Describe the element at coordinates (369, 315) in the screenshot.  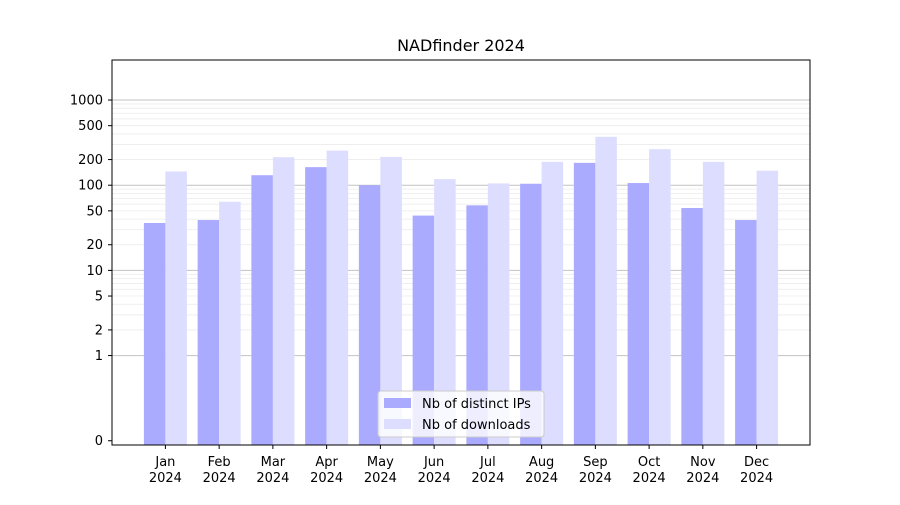
I see `bar-distinct-ips-may` at that location.